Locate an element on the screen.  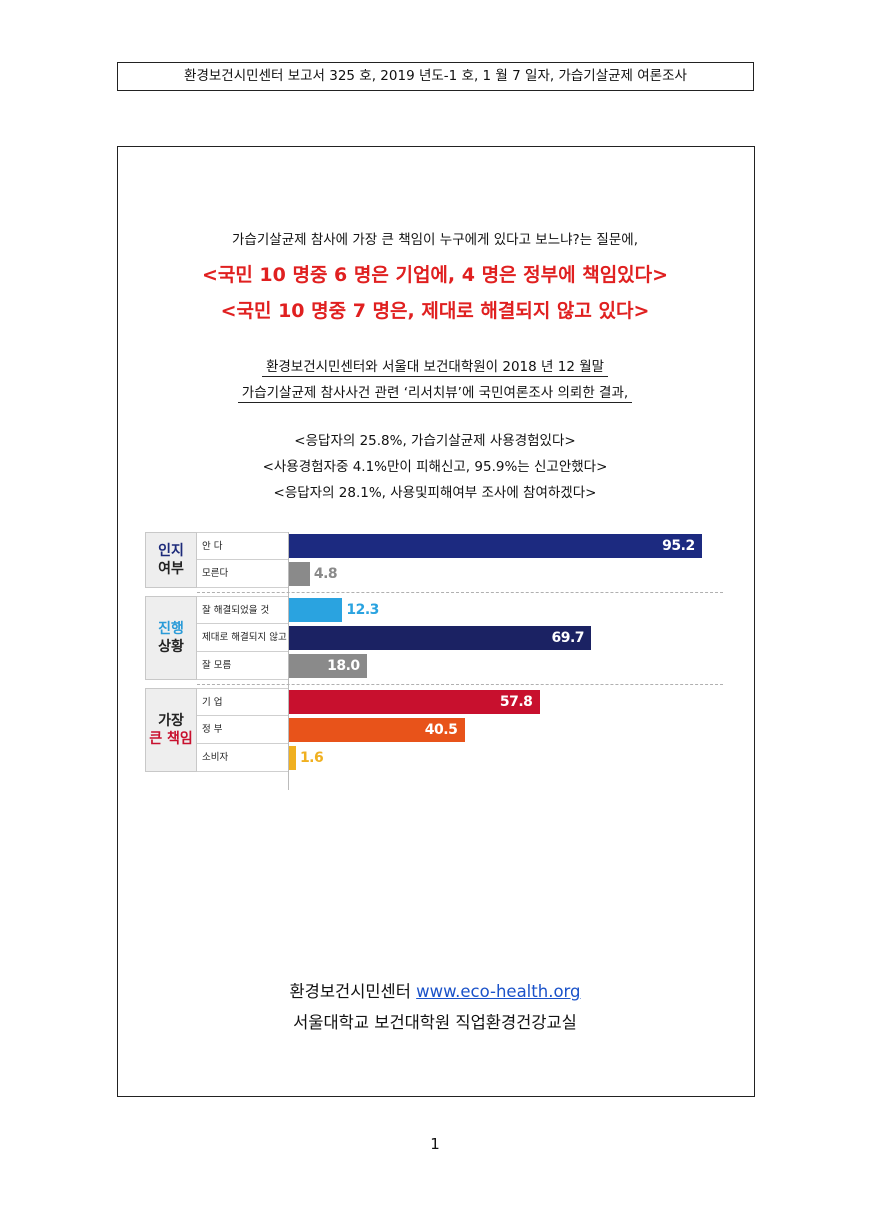
chart-category-label: 안 다 is located at coordinates (242, 546).